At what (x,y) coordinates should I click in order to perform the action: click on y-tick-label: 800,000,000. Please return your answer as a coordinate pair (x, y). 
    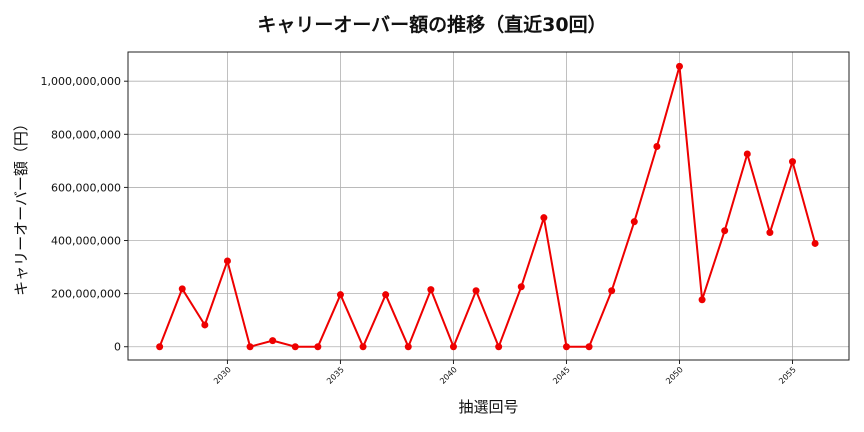
    Looking at the image, I should click on (86, 134).